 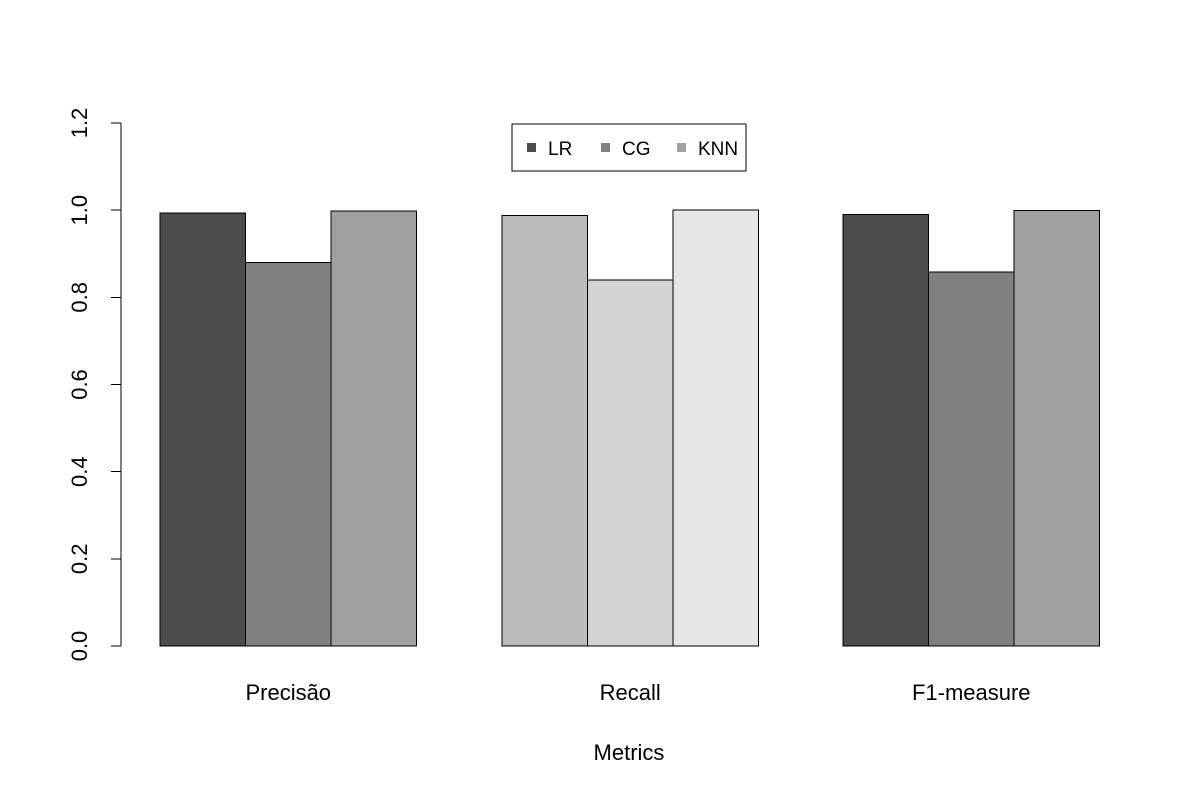 What do you see at coordinates (79, 471) in the screenshot?
I see `y-tick-label-2: 0.4` at bounding box center [79, 471].